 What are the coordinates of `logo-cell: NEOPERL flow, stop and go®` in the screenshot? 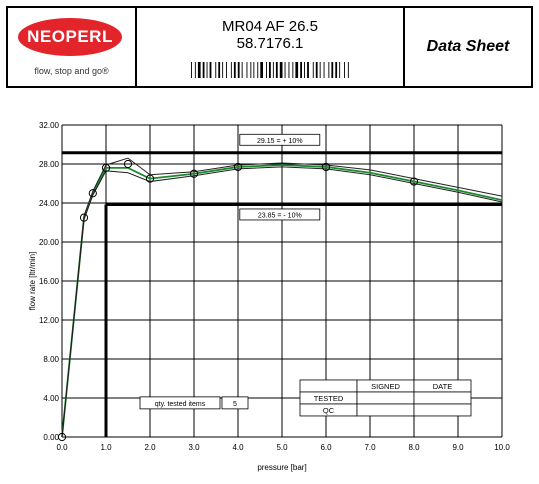 It's located at (72, 47).